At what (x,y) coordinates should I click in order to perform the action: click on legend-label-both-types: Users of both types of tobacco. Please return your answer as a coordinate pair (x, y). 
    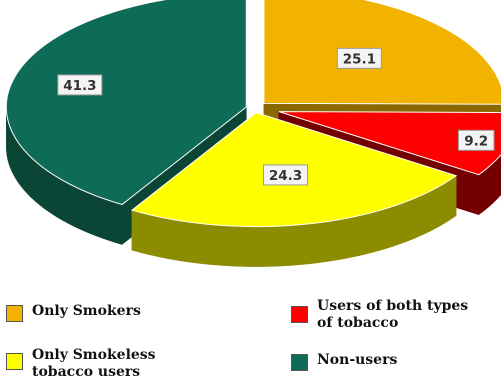
    Looking at the image, I should click on (393, 314).